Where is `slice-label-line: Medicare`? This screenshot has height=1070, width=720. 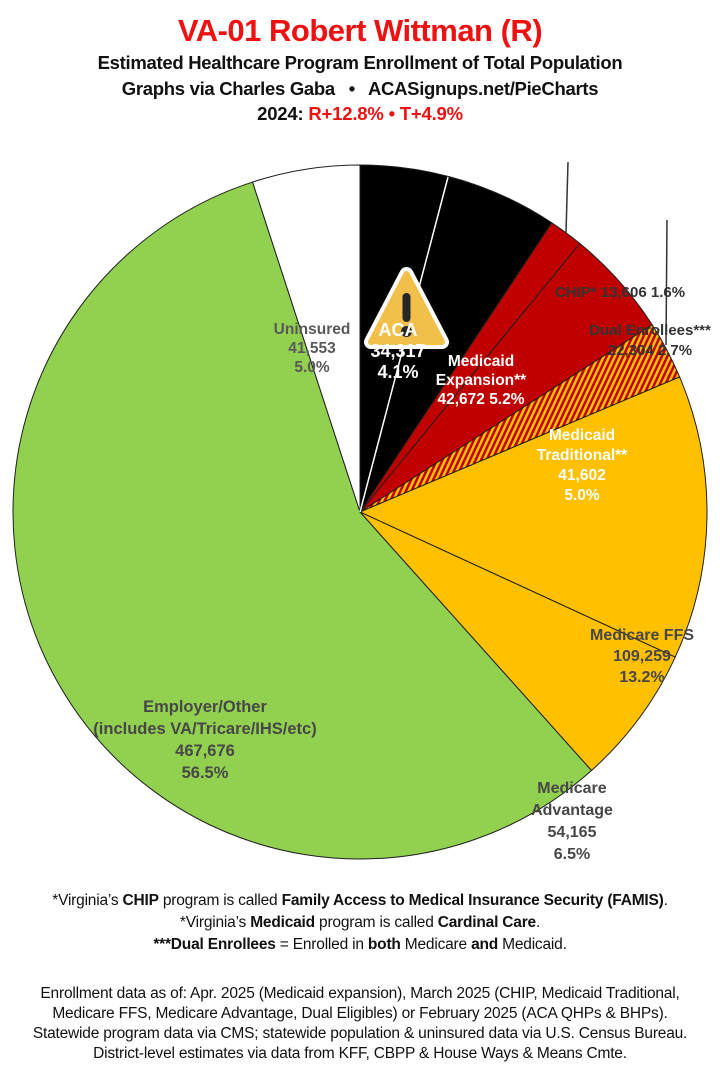 slice-label-line: Medicare is located at coordinates (572, 788).